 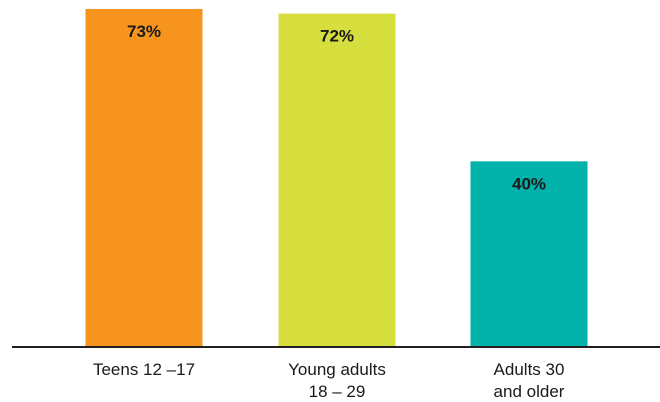 What do you see at coordinates (529, 369) in the screenshot?
I see `category-label-3-line-1: Adults 30` at bounding box center [529, 369].